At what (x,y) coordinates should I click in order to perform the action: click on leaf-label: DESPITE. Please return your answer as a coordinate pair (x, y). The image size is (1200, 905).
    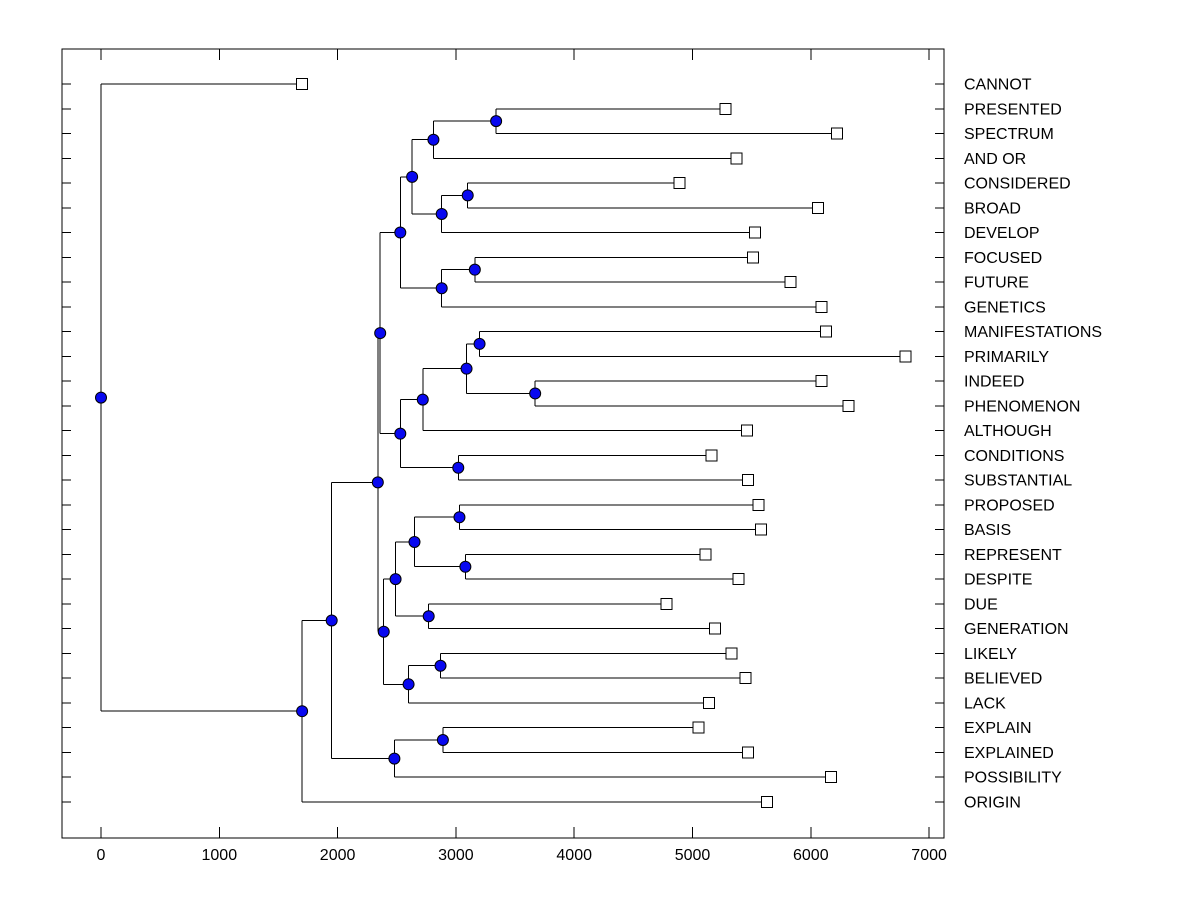
    Looking at the image, I should click on (998, 580).